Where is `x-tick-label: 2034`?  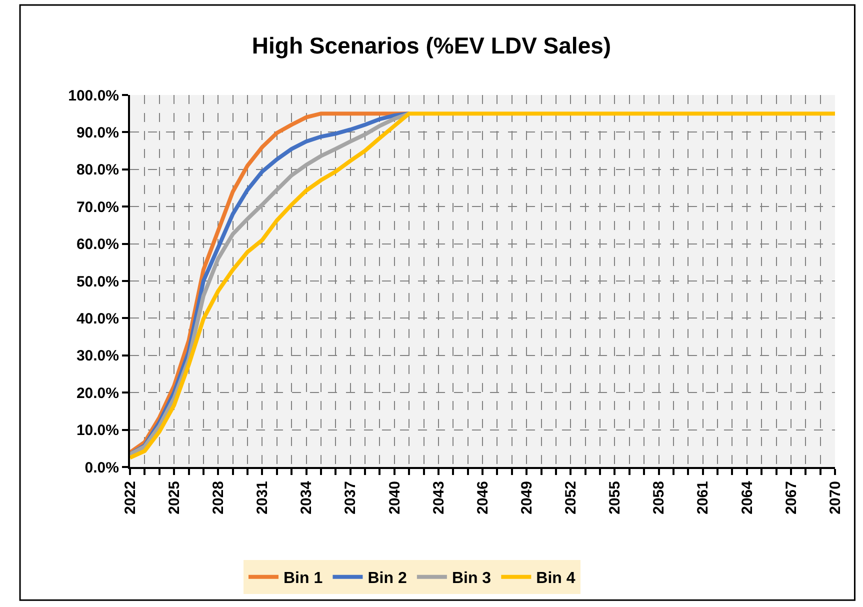
x-tick-label: 2034 is located at coordinates (307, 497).